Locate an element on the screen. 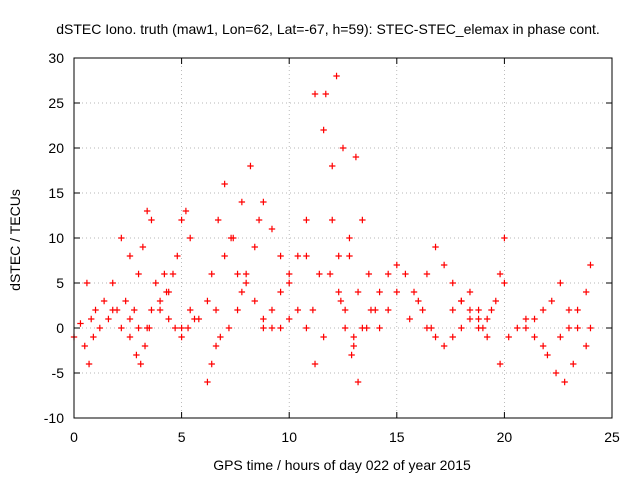 The height and width of the screenshot is (480, 640). x-tick-label: 5 is located at coordinates (182, 437).